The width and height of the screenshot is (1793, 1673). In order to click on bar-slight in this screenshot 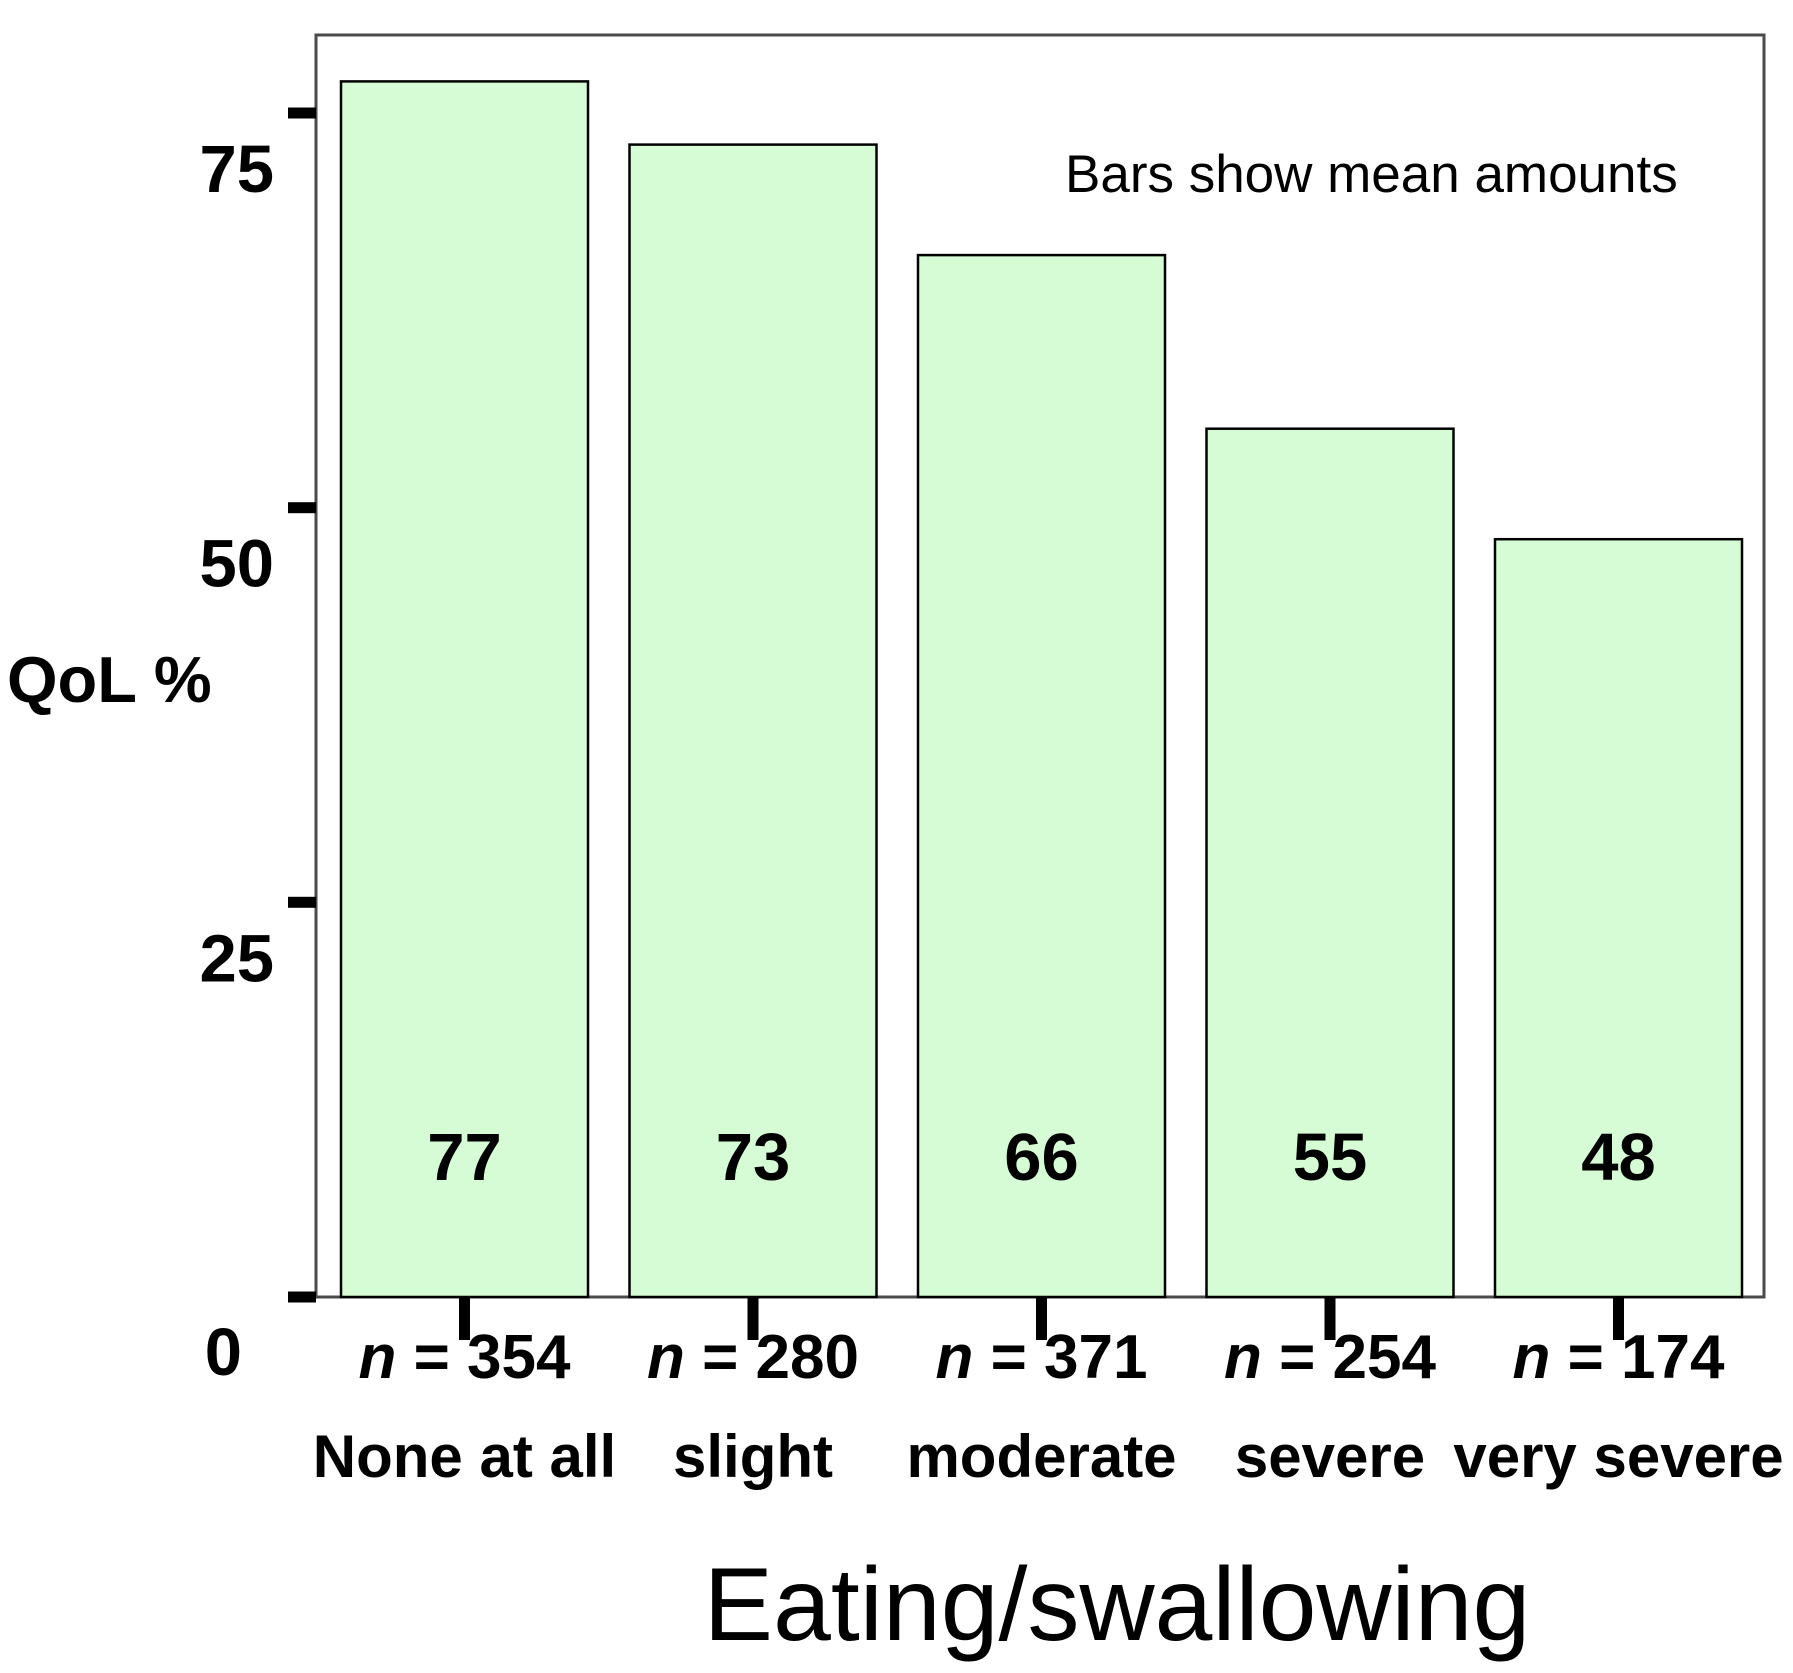, I will do `click(753, 721)`.